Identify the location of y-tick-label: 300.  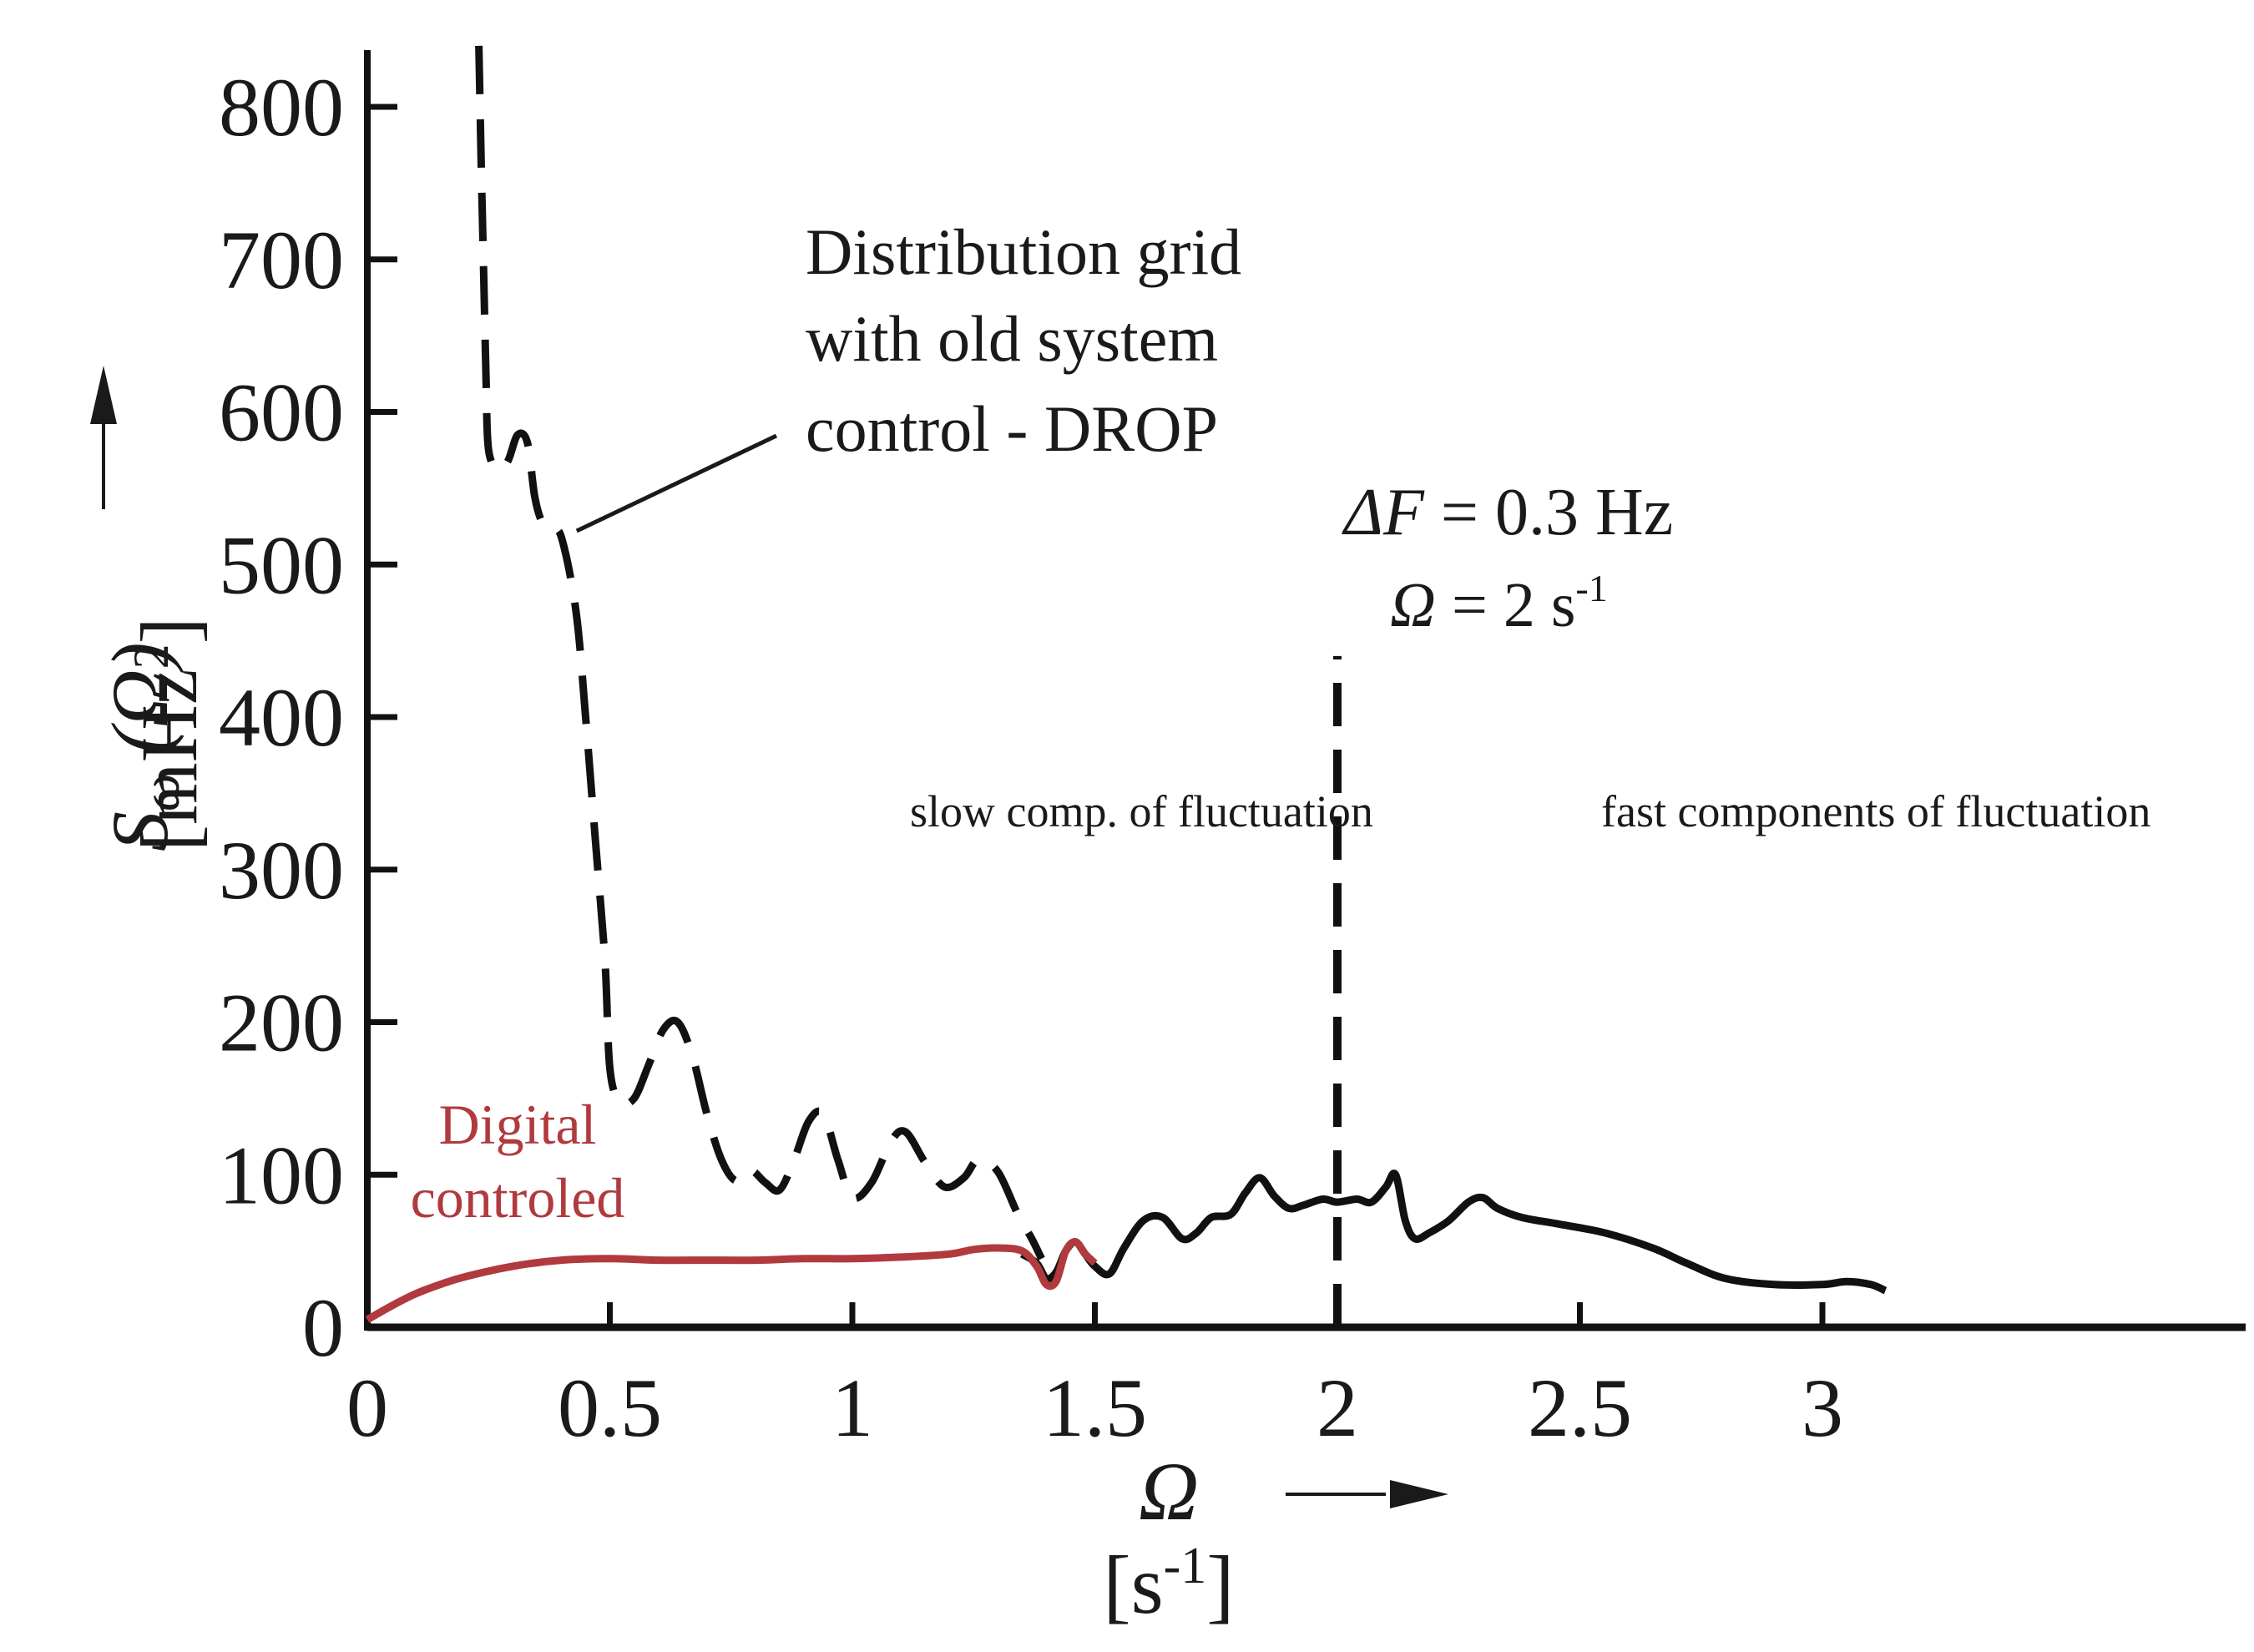
(281, 870).